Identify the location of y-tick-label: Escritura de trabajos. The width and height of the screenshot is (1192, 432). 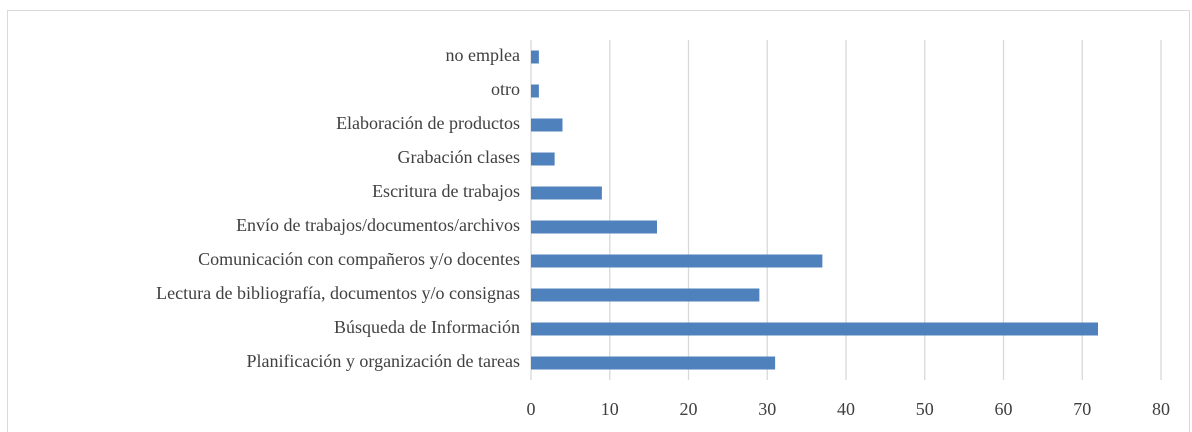
(446, 191).